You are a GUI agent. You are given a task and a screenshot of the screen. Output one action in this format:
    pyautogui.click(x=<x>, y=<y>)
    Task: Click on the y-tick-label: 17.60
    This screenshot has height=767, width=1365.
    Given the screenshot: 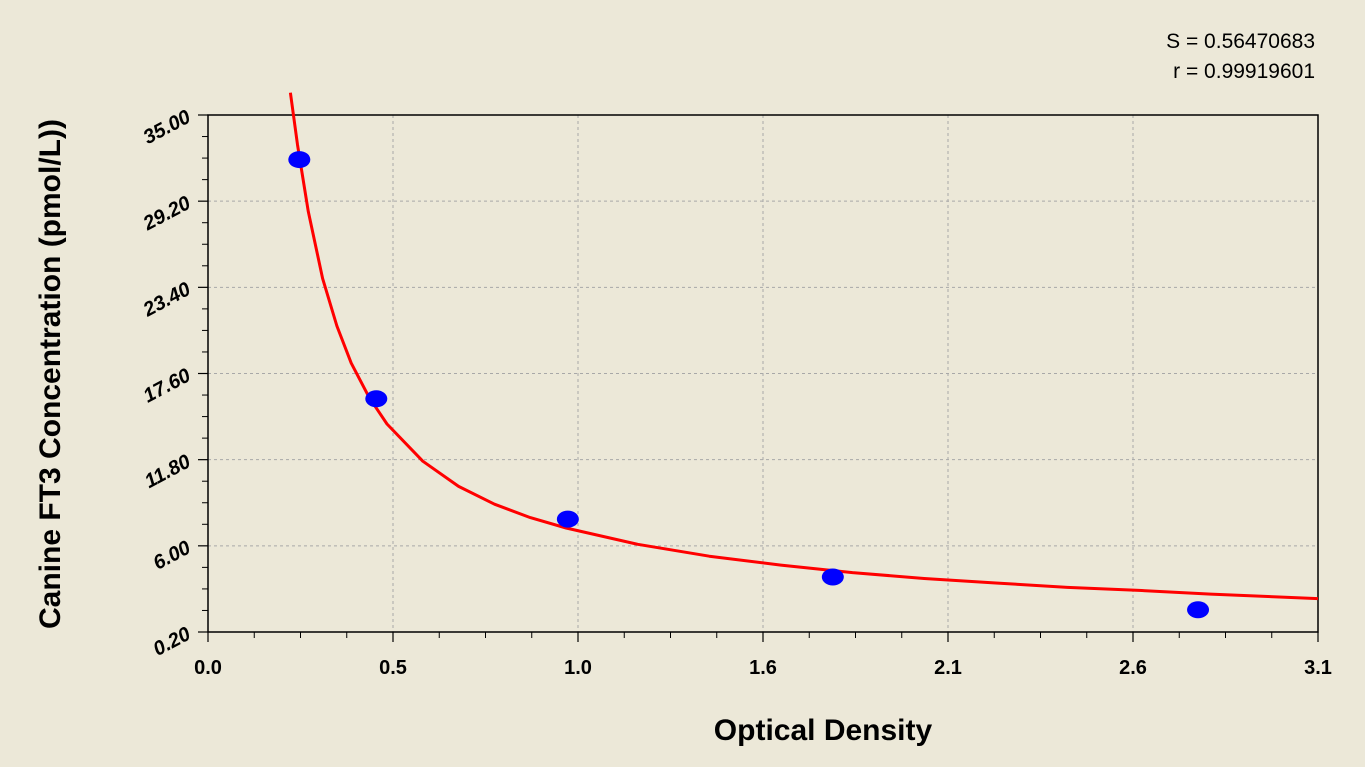 What is the action you would take?
    pyautogui.click(x=167, y=385)
    